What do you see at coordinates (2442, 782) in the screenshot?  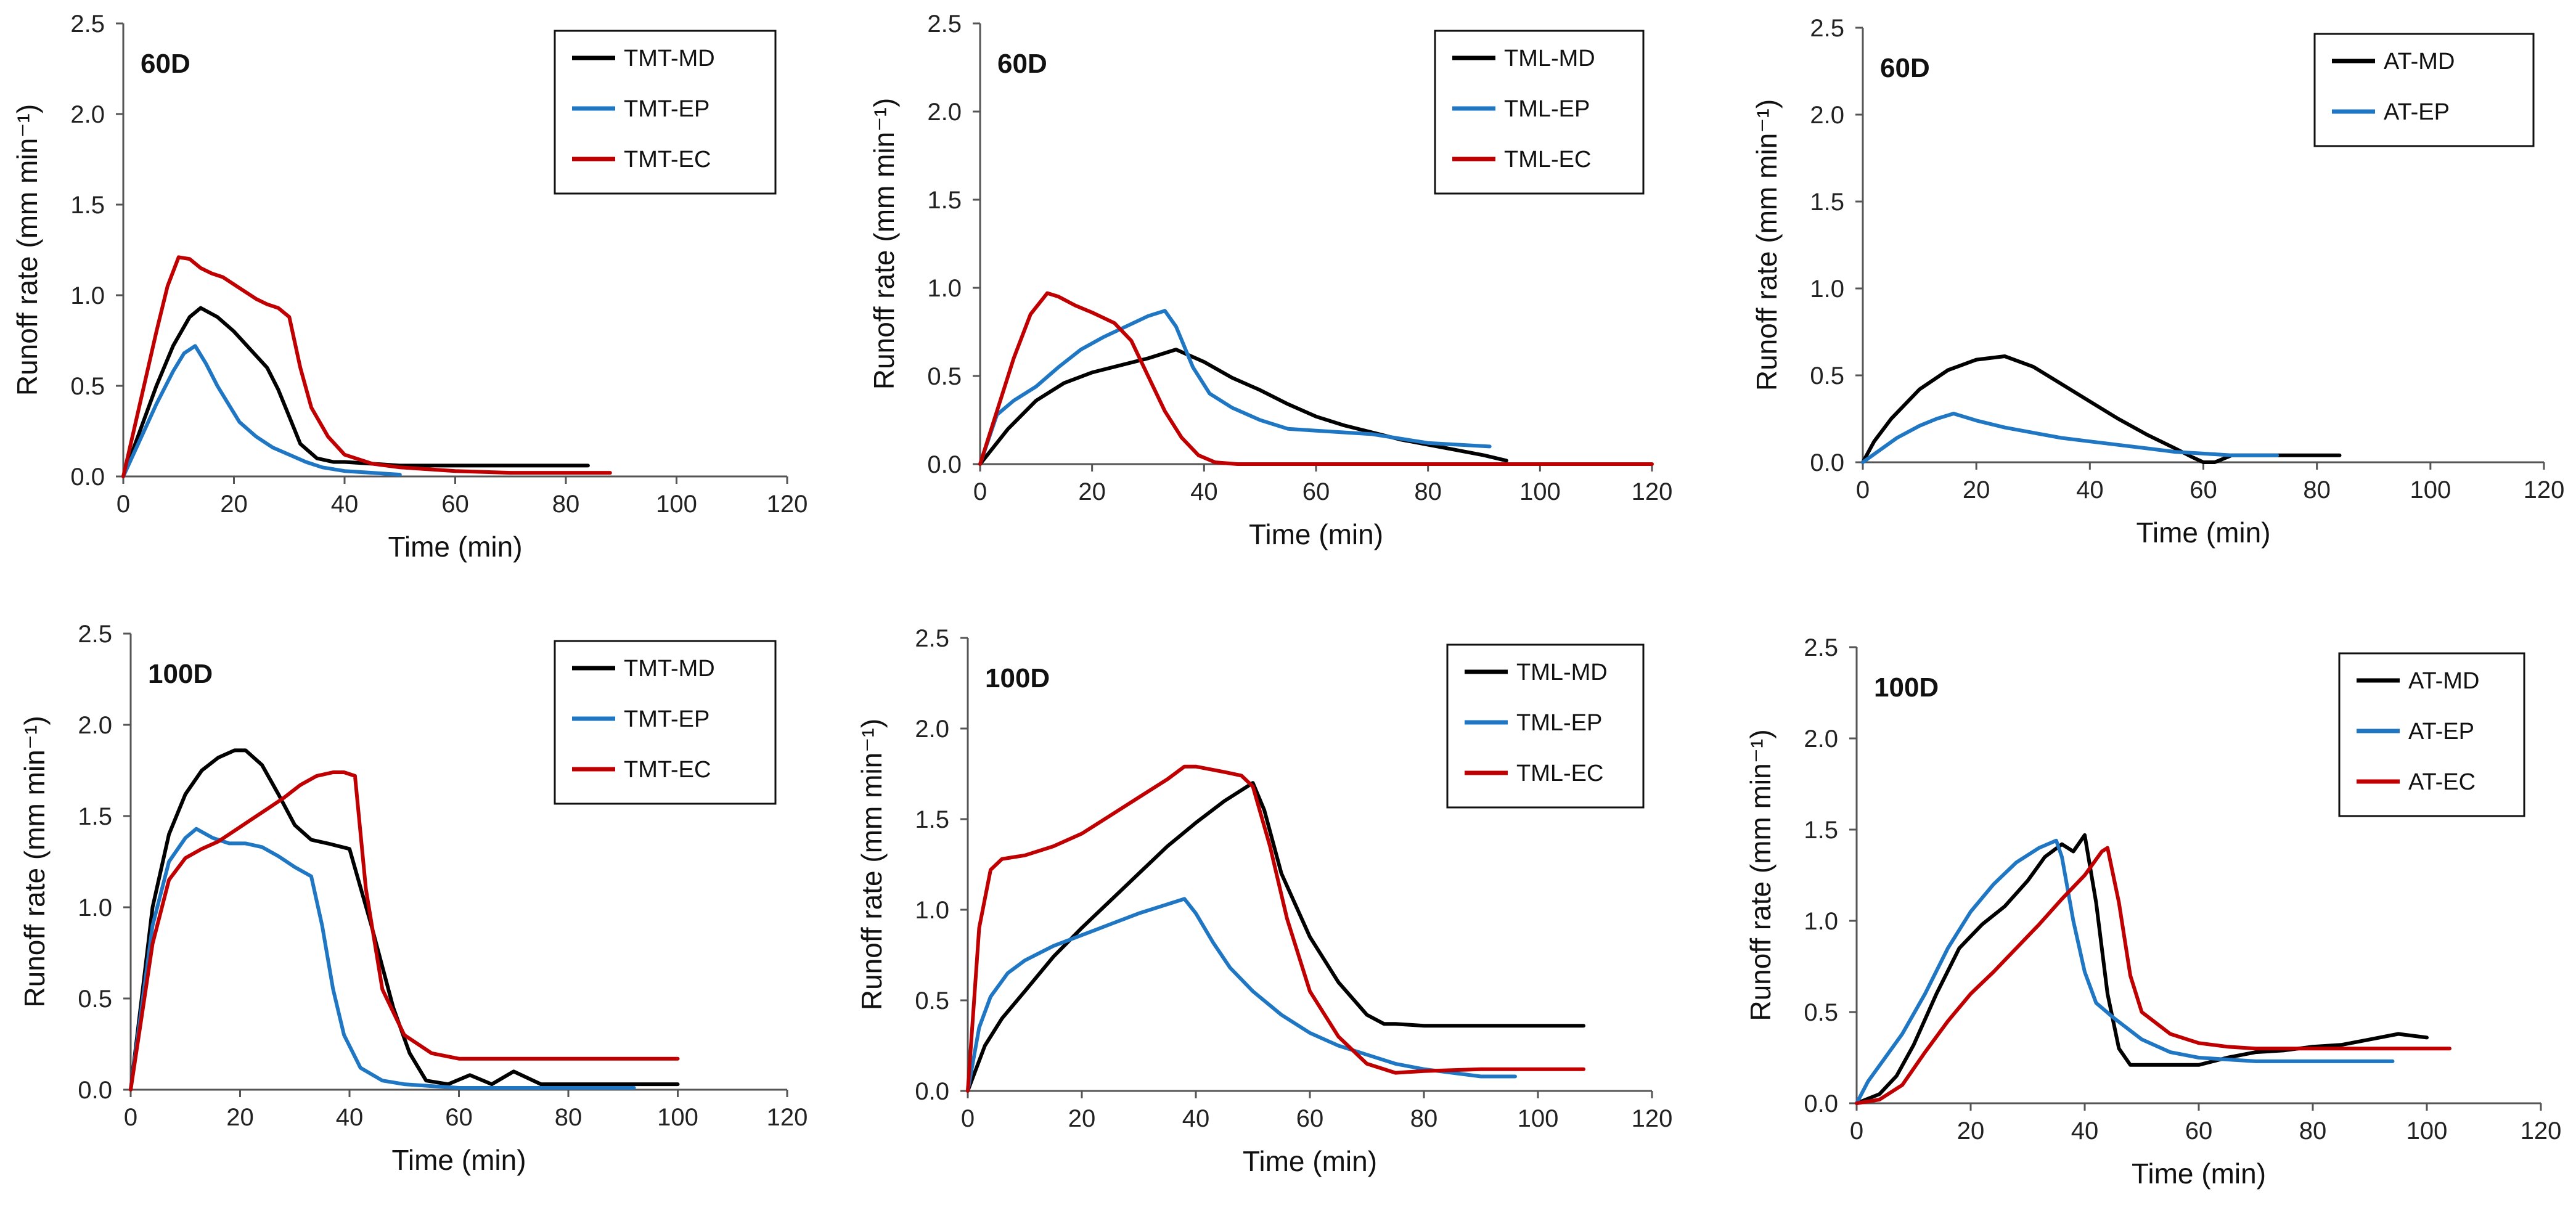 I see `legend-label: AT-EC` at bounding box center [2442, 782].